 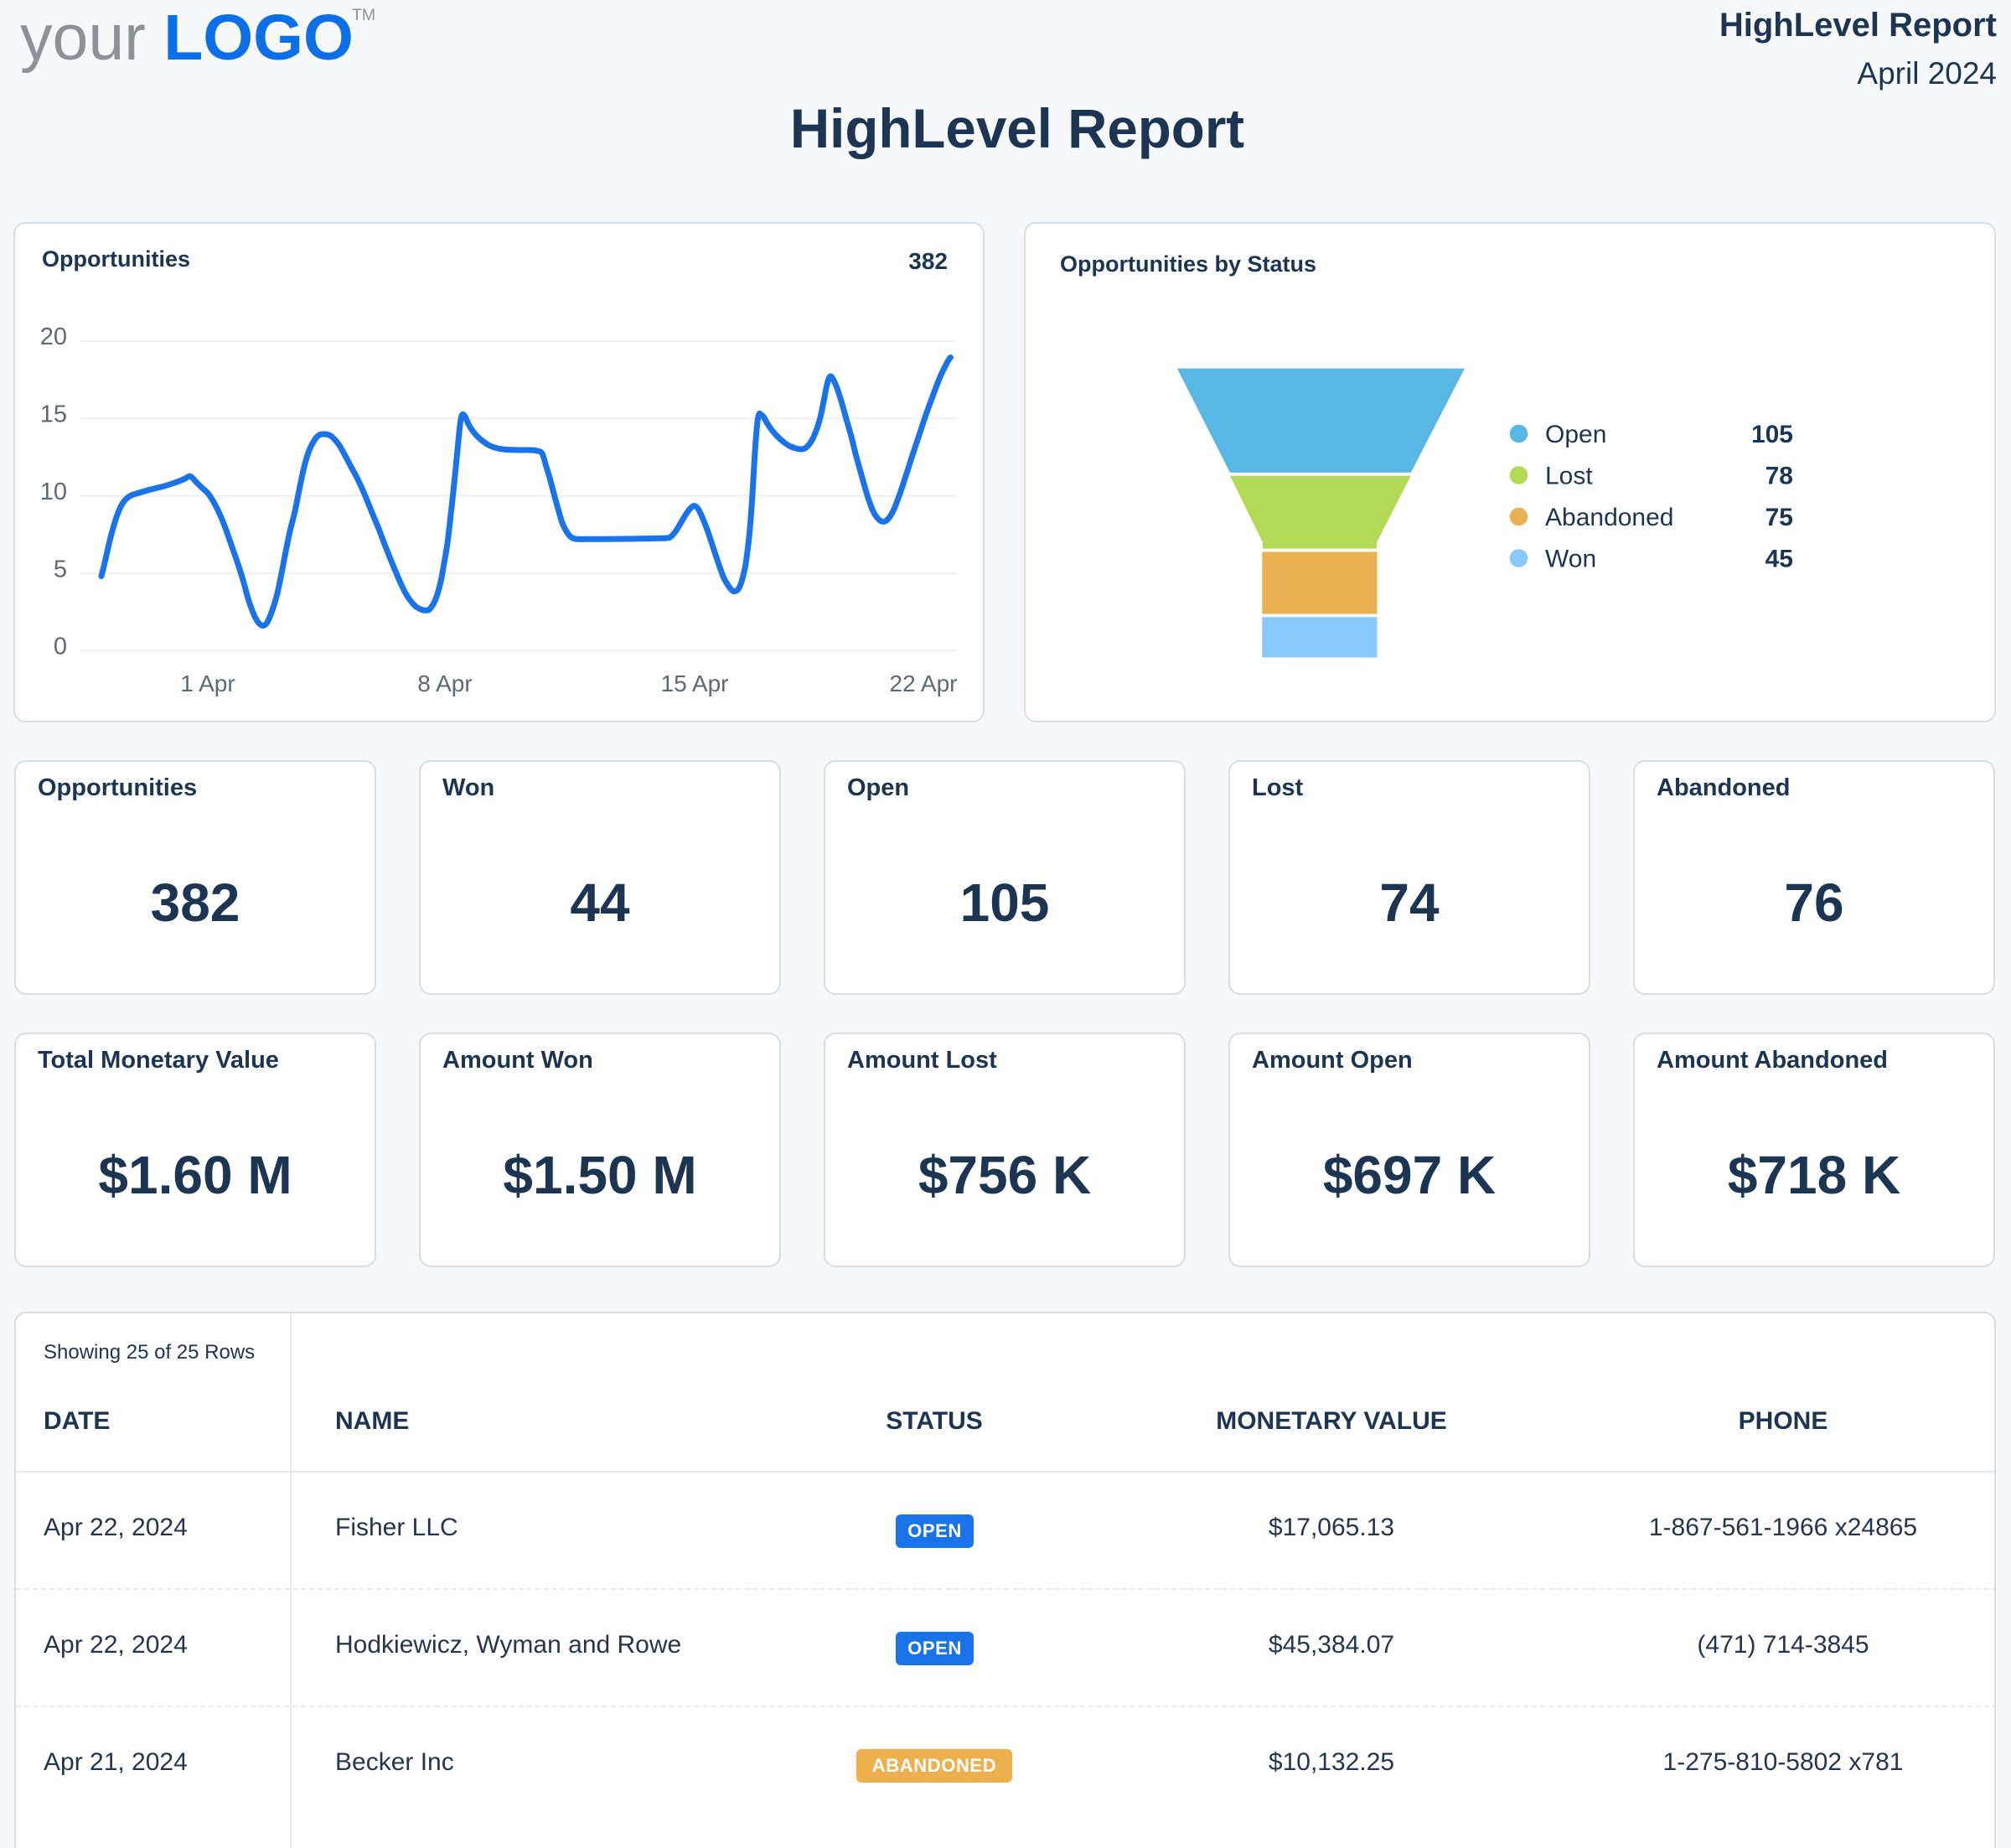 What do you see at coordinates (444, 683) in the screenshot?
I see `svg-text: 8 Apr` at bounding box center [444, 683].